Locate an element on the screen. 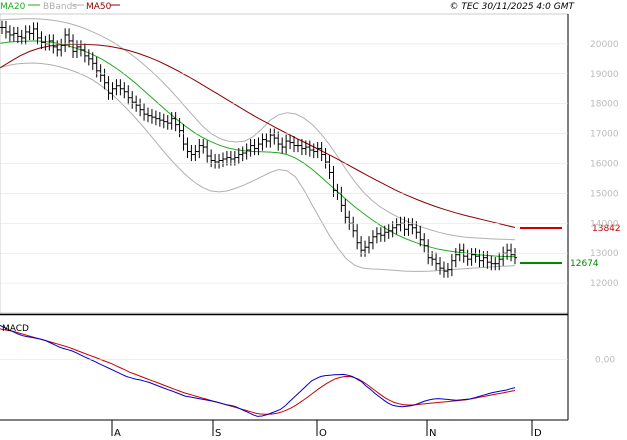  x-tick-label: S is located at coordinates (218, 433).